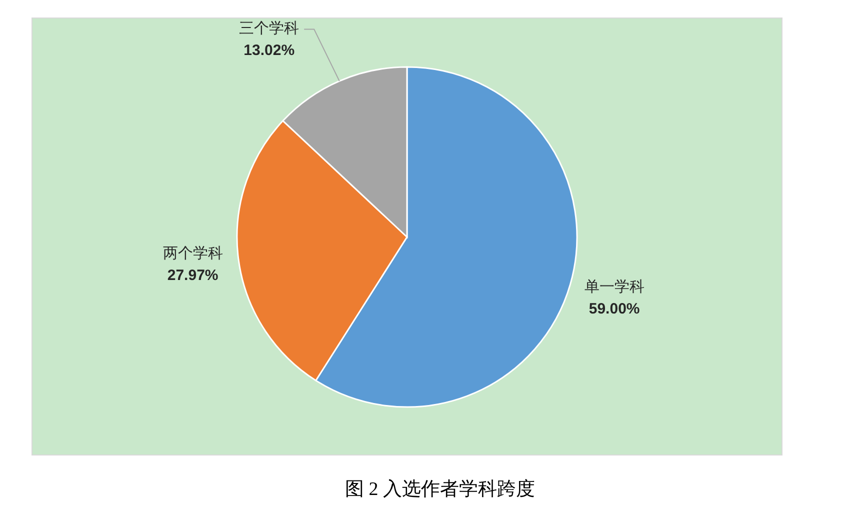  I want to click on data-label: 27.97%, so click(192, 275).